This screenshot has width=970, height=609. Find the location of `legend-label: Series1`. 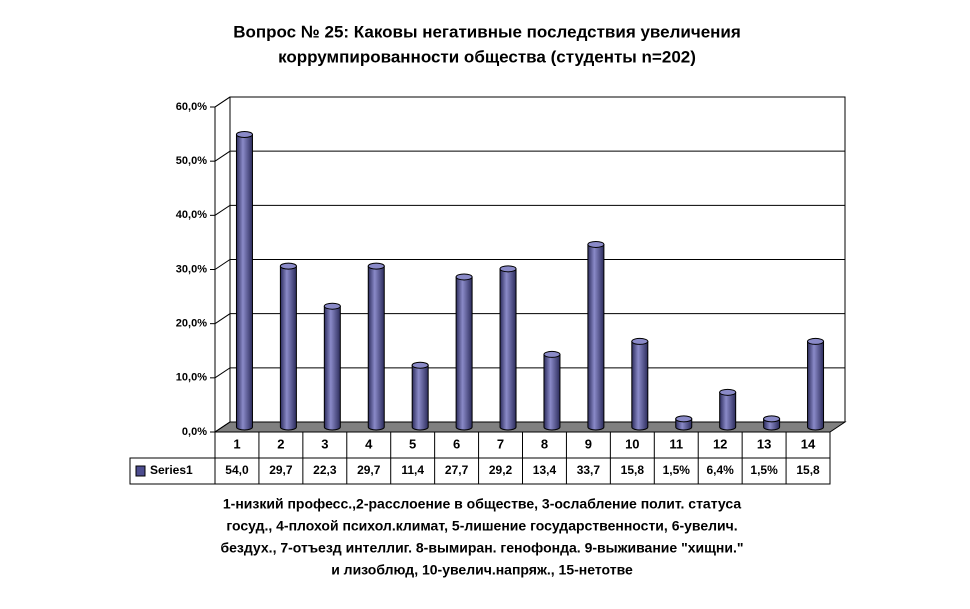

legend-label: Series1 is located at coordinates (171, 470).